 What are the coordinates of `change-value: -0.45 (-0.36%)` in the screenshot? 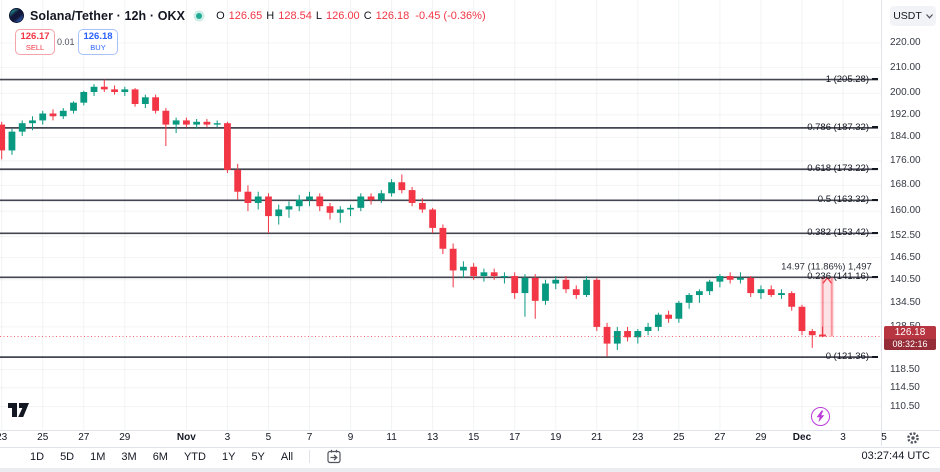 It's located at (450, 15).